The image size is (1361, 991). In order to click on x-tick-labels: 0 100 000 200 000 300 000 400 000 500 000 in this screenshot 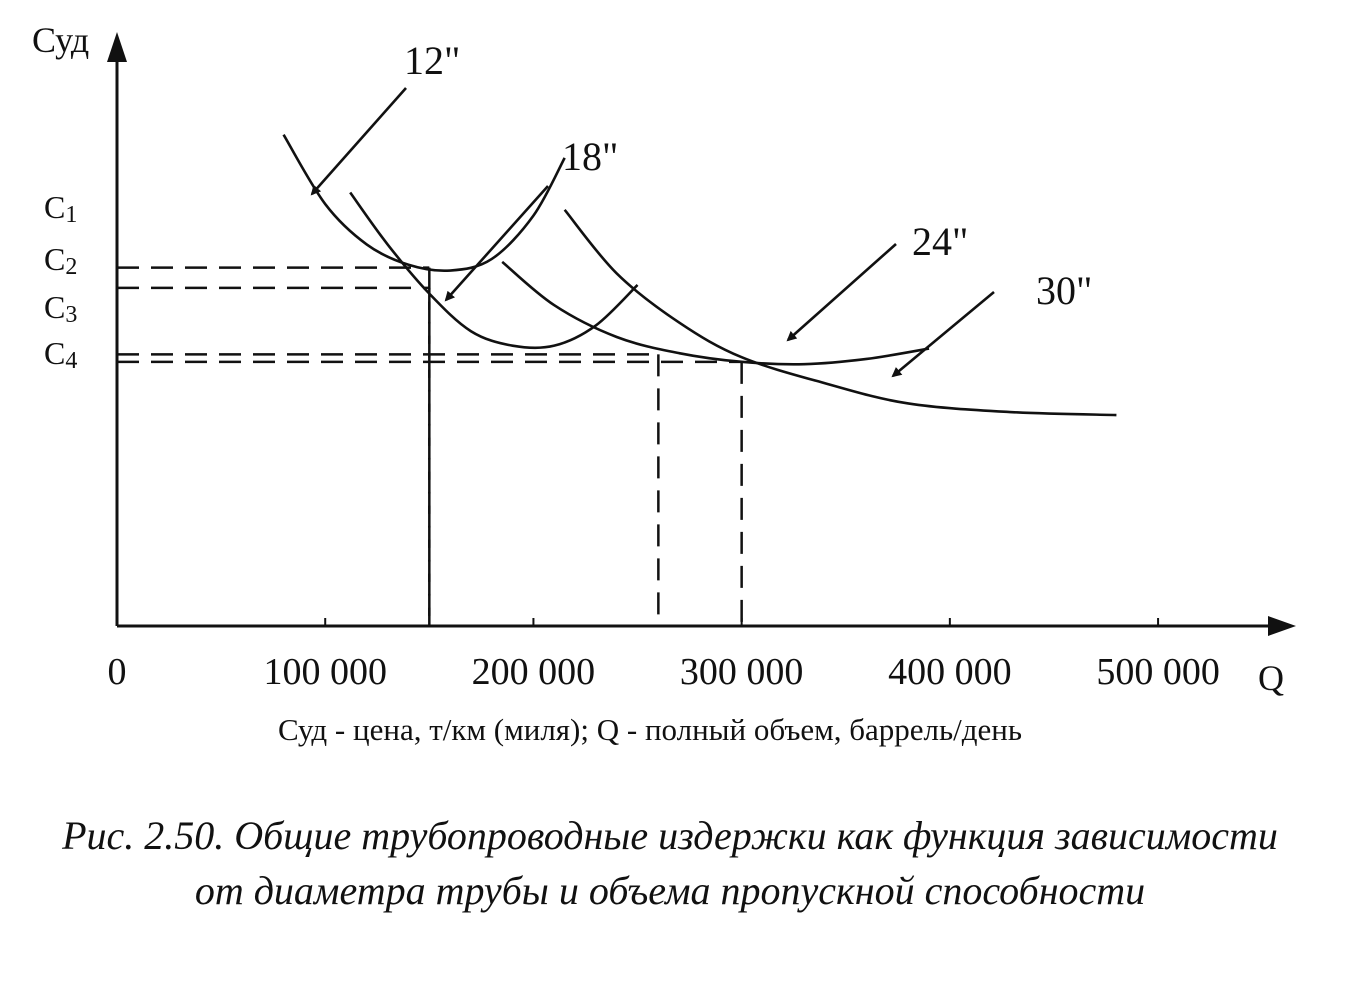, I will do `click(664, 655)`.